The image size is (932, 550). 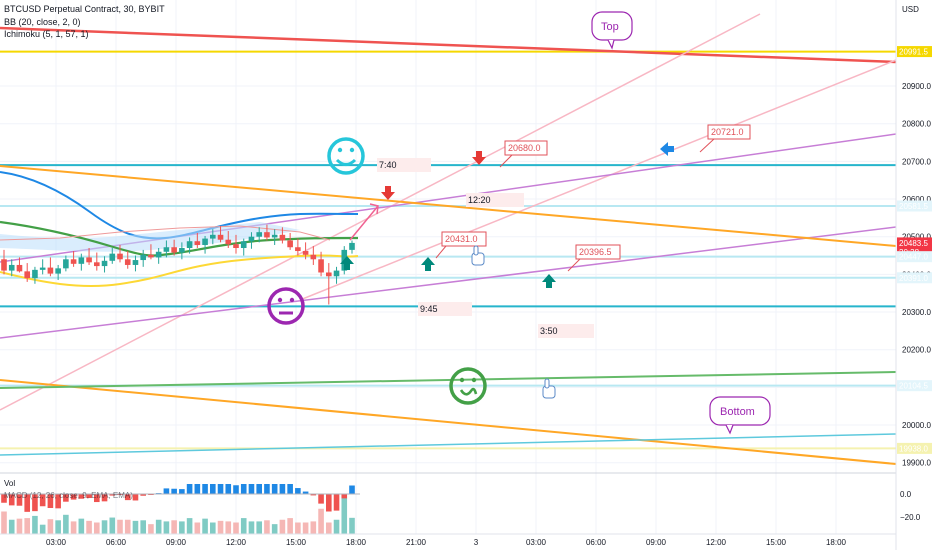 What do you see at coordinates (46, 34) in the screenshot?
I see `ichimoku-indicator-label: Ichimoku (5, 1, 57, 1)` at bounding box center [46, 34].